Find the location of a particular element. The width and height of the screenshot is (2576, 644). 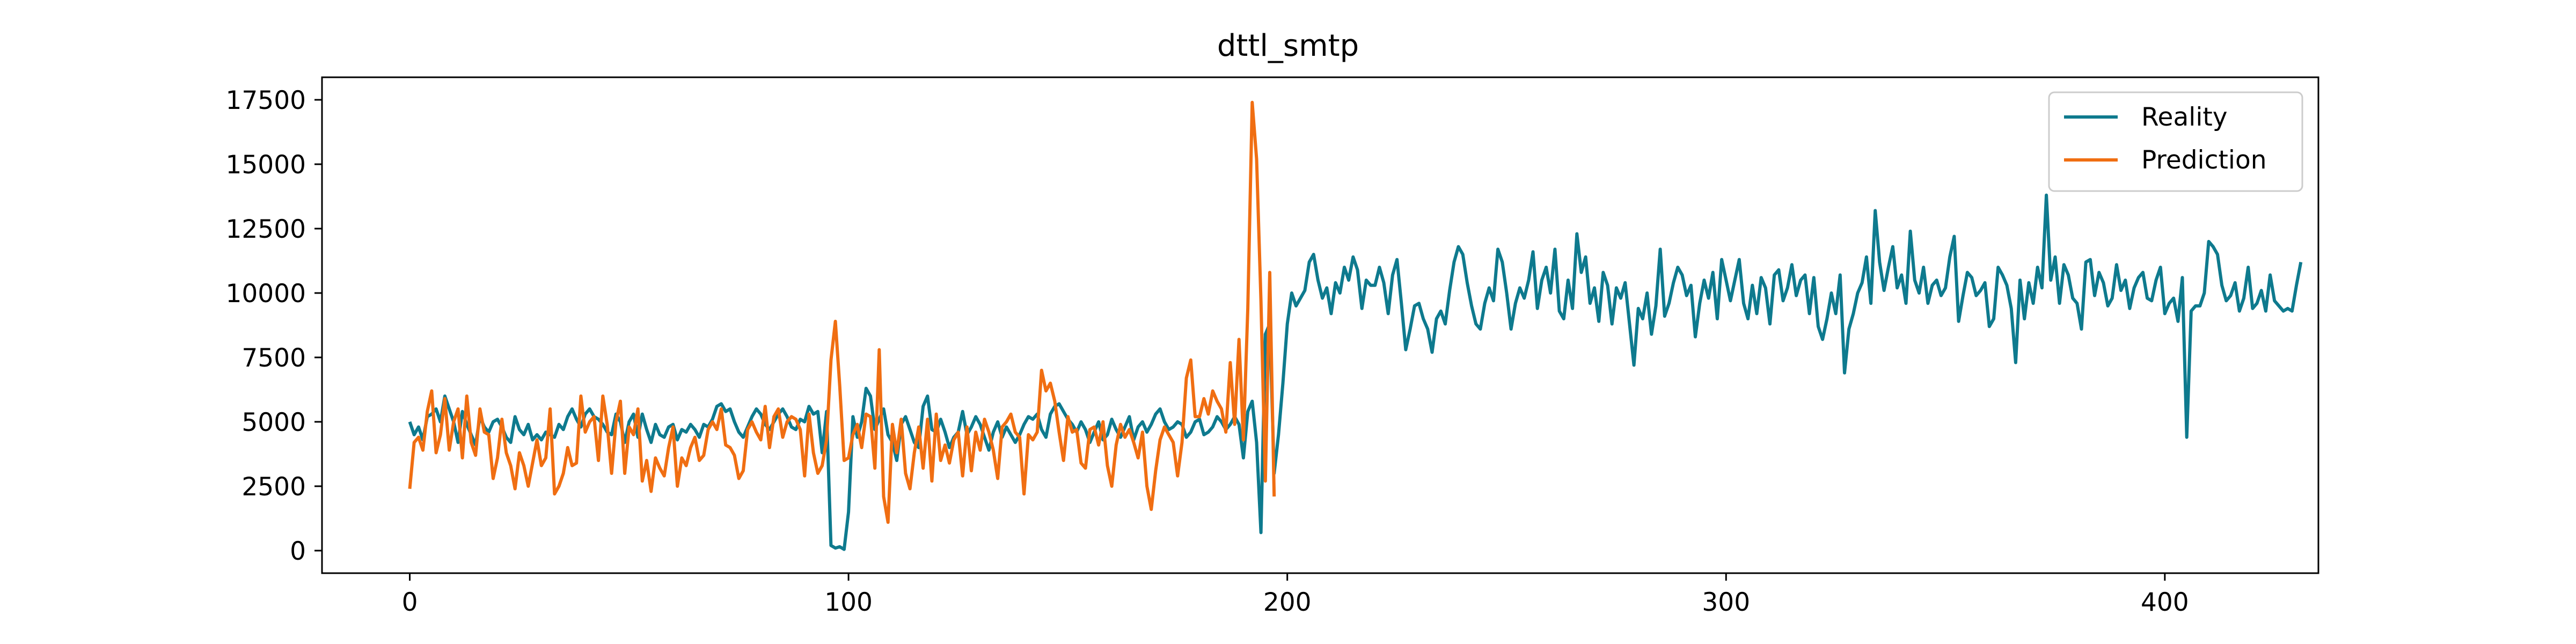

legend: Reality Prediction is located at coordinates (2175, 141).